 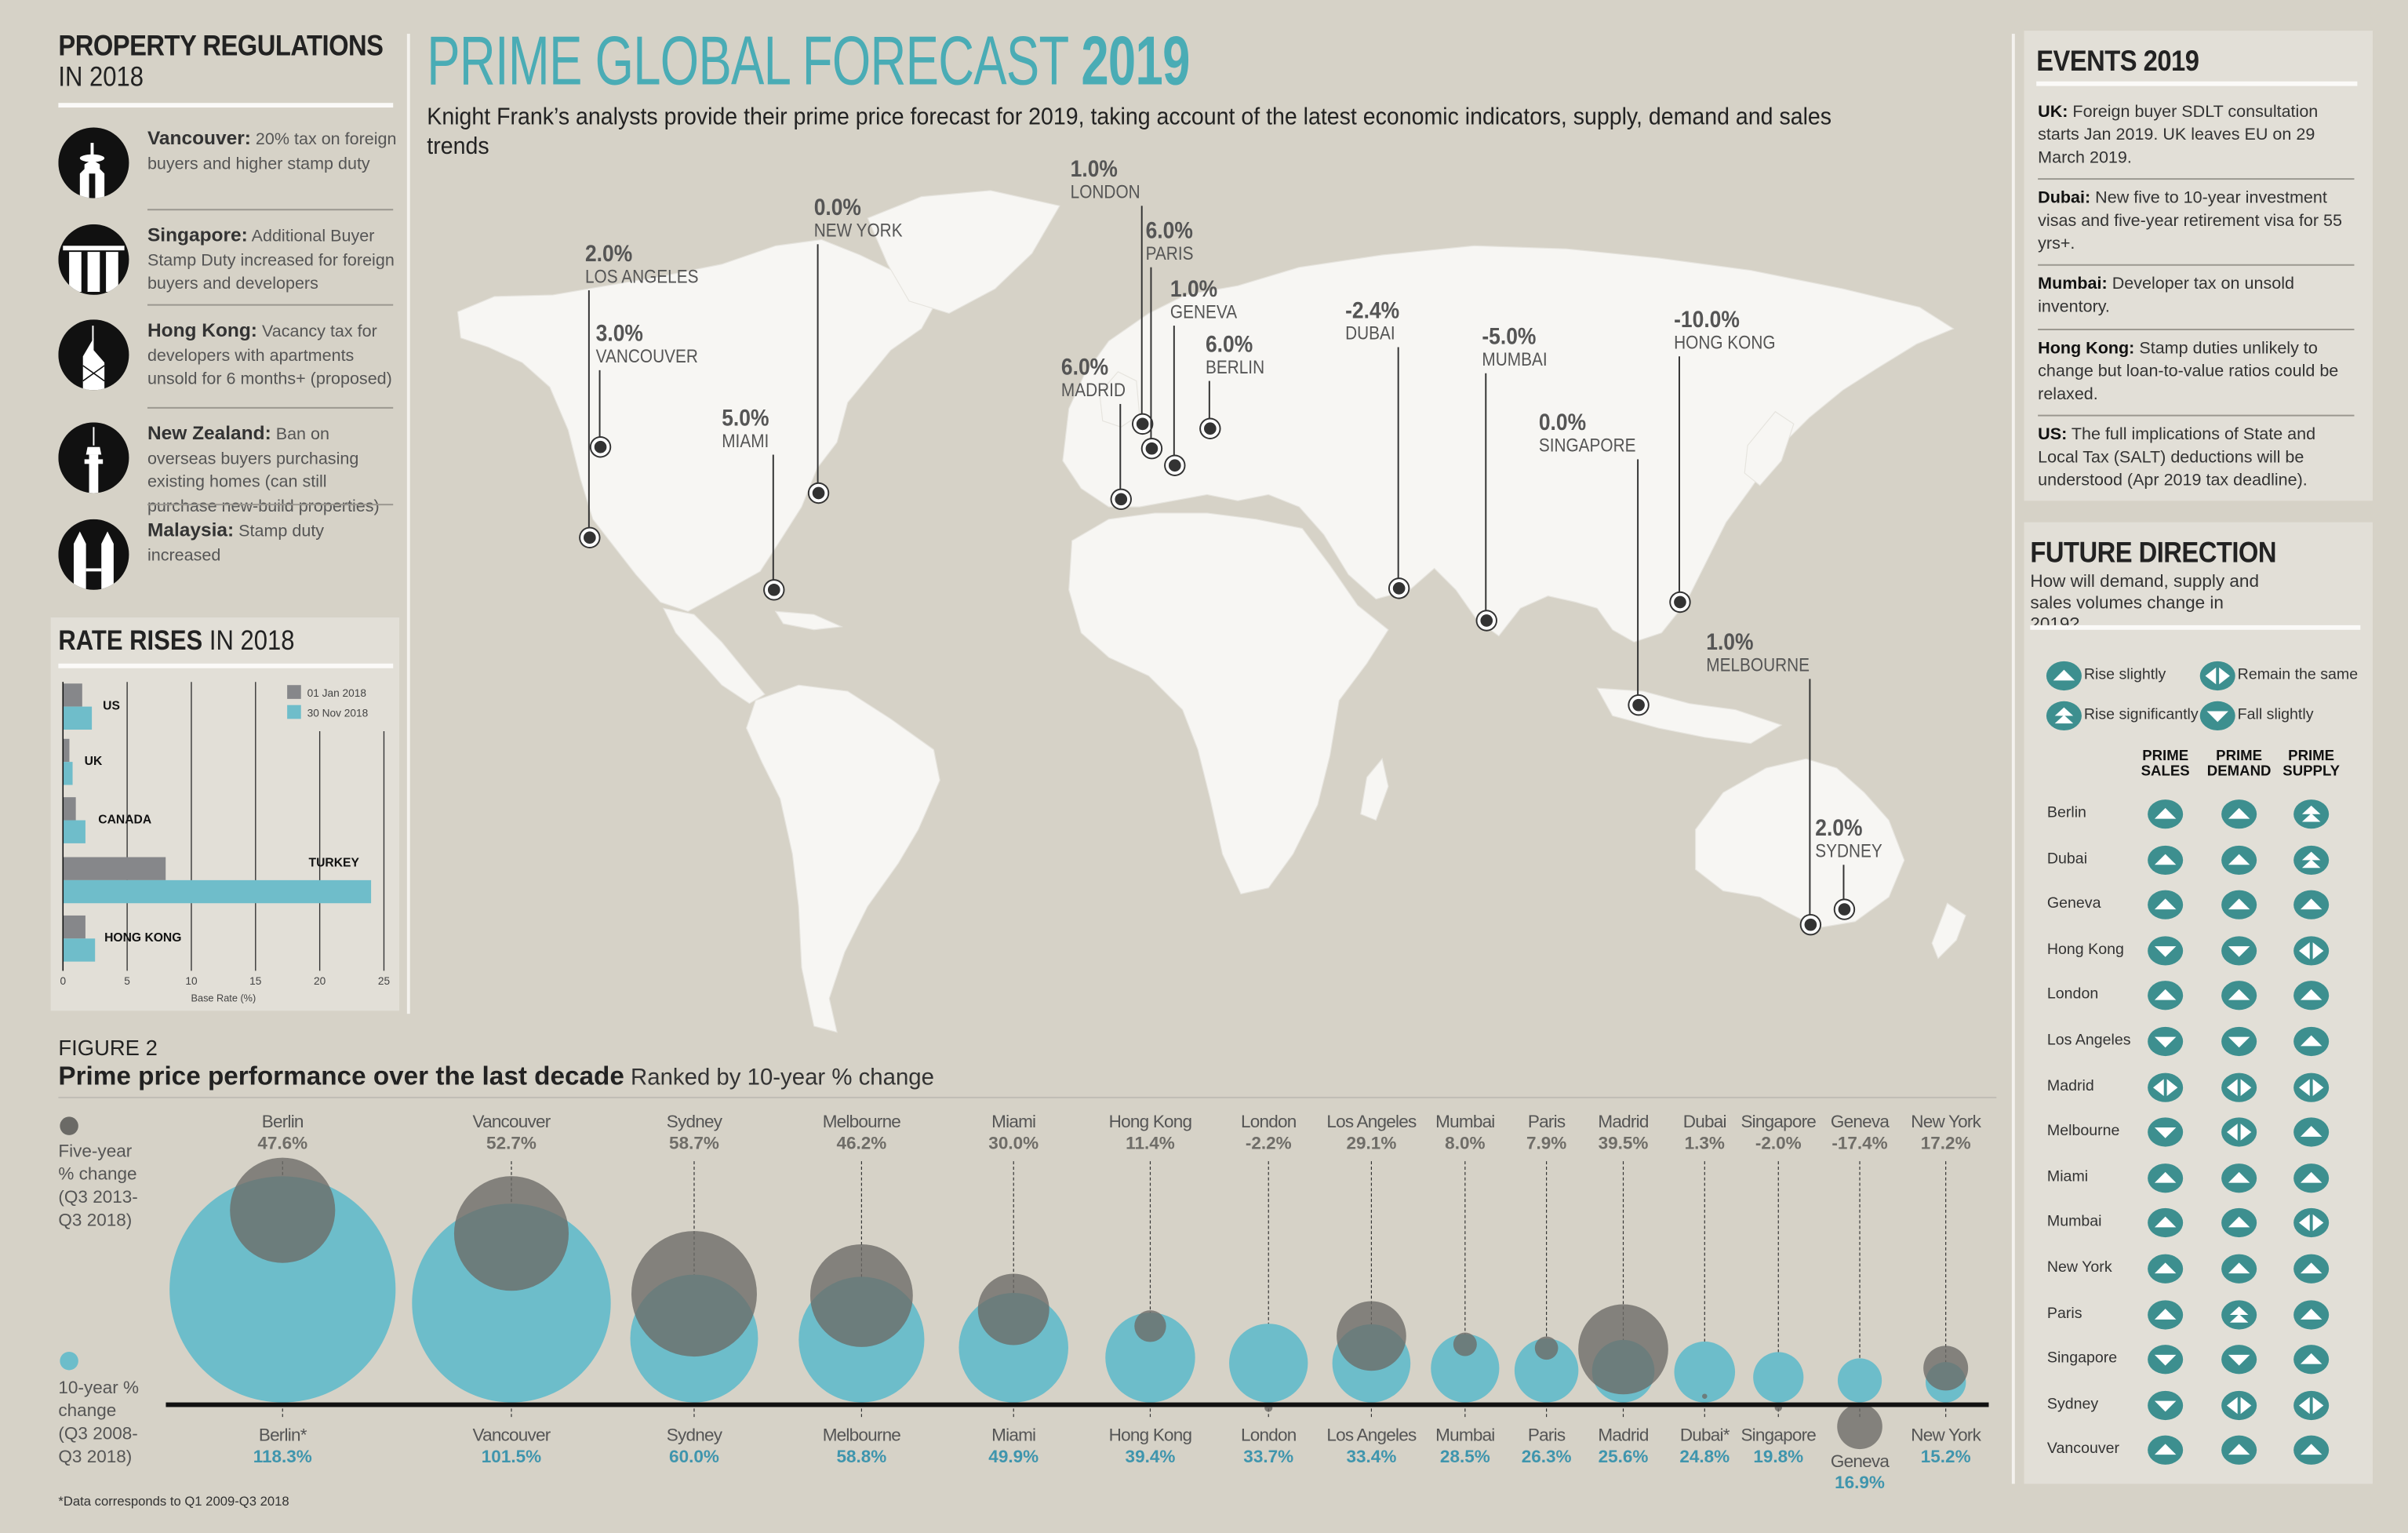 What do you see at coordinates (66, 750) in the screenshot?
I see `bar-uk-jan` at bounding box center [66, 750].